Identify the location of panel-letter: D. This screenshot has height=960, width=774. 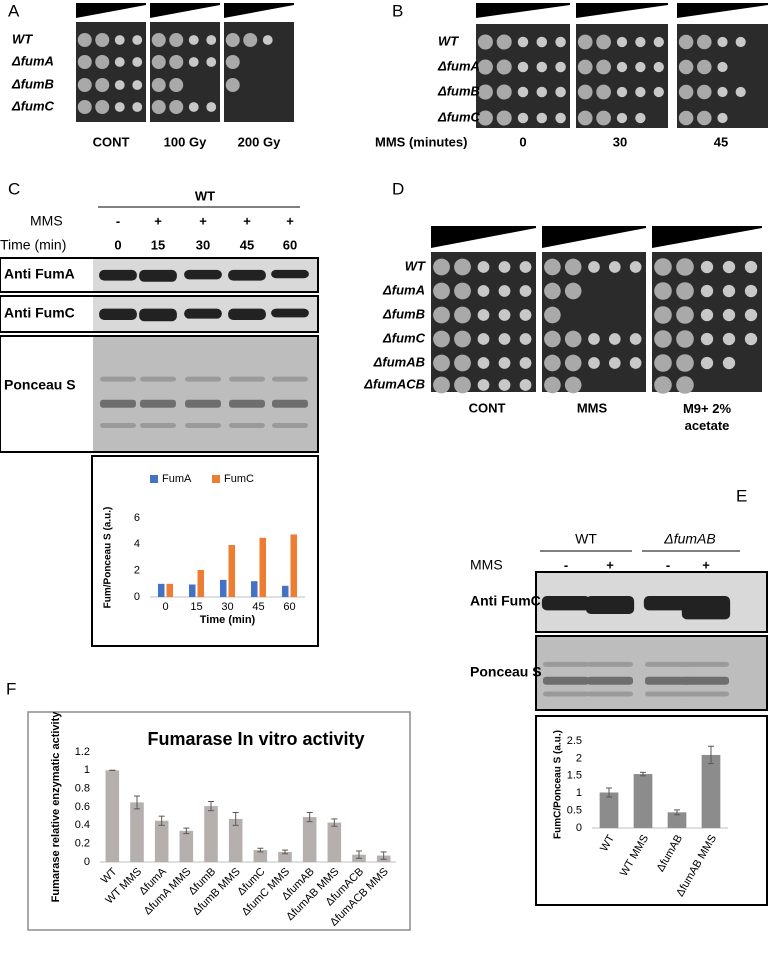
(398, 188).